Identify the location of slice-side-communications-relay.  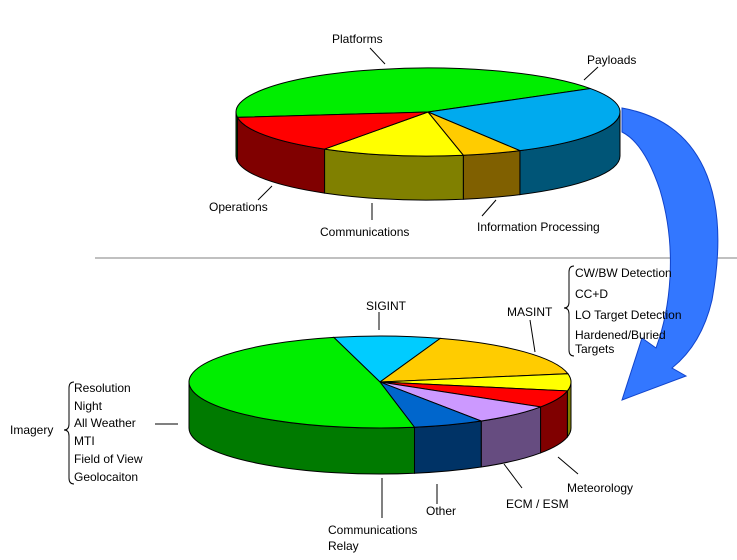
(447, 447).